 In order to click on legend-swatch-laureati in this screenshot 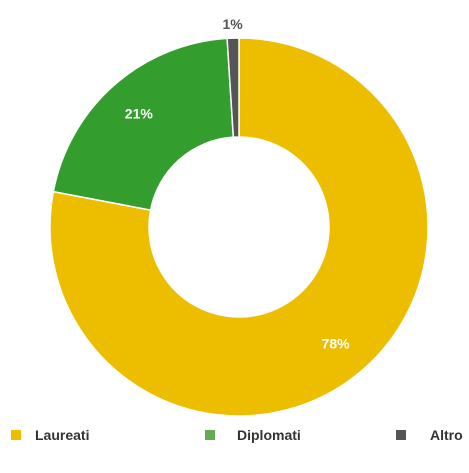, I will do `click(16, 435)`.